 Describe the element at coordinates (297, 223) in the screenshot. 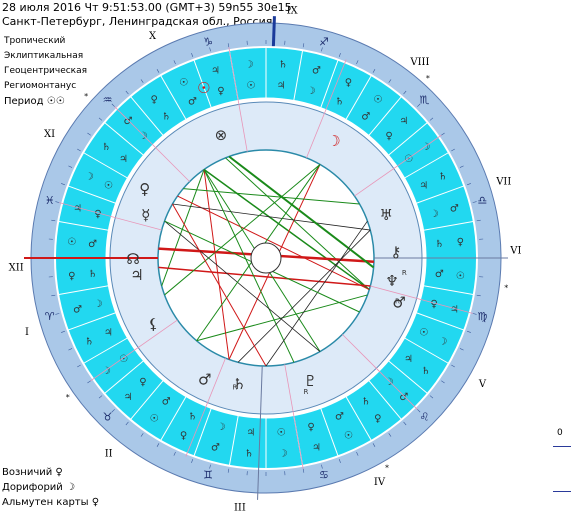

I see `aspect-line` at that location.